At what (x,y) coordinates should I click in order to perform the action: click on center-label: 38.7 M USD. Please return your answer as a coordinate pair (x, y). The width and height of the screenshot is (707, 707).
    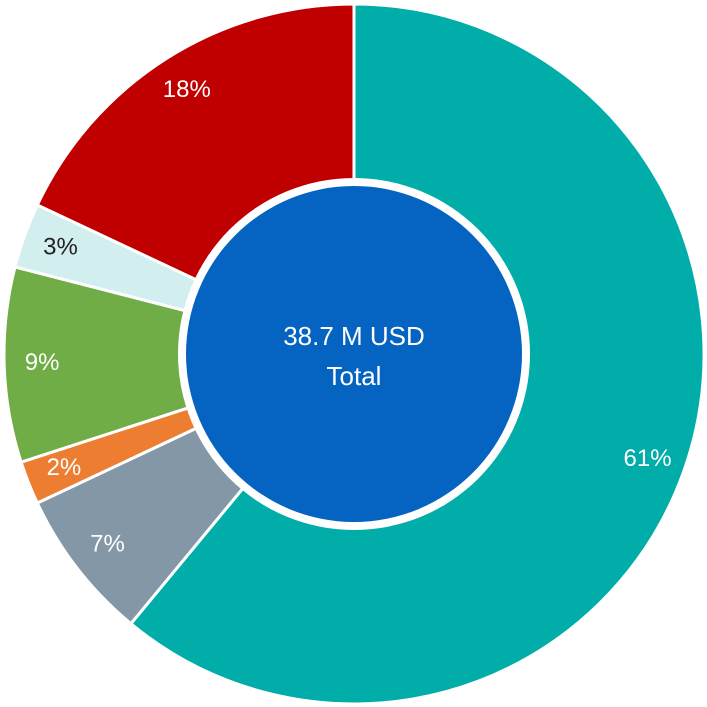
    Looking at the image, I should click on (354, 336).